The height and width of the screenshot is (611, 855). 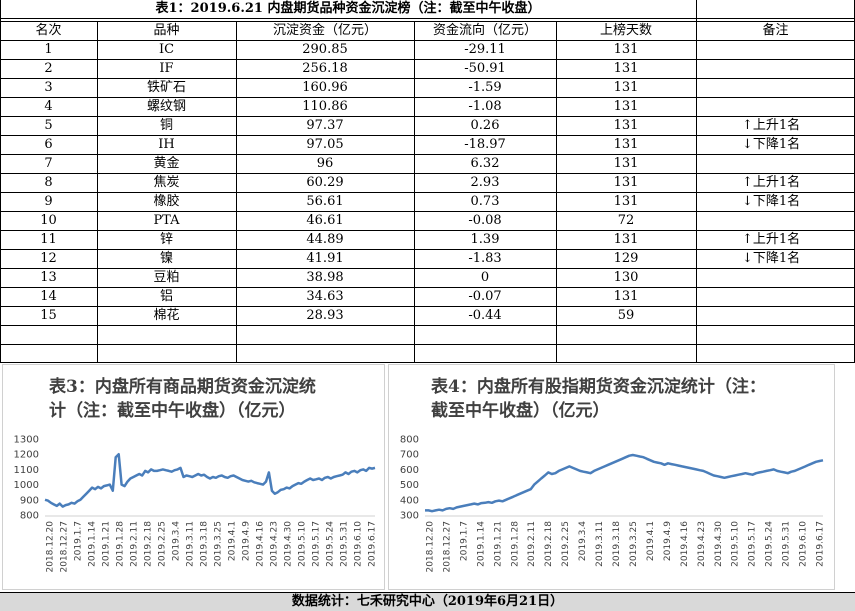 I want to click on cell-note: ↑上升1名, so click(x=771, y=182).